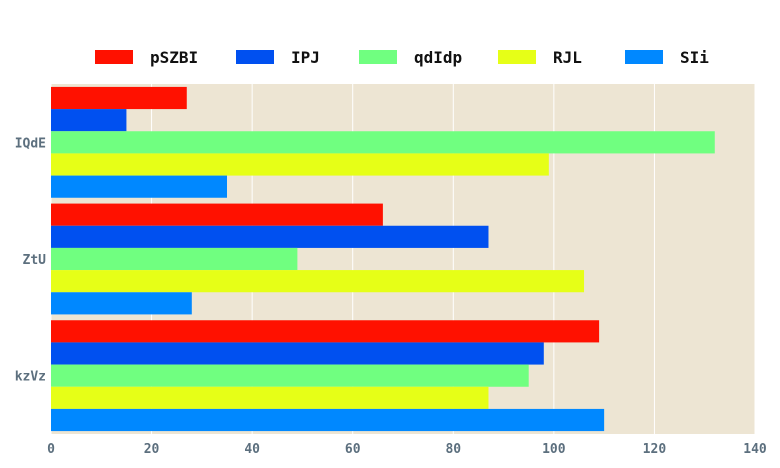 This screenshot has width=780, height=468. What do you see at coordinates (353, 449) in the screenshot?
I see `x-tick-label: 60` at bounding box center [353, 449].